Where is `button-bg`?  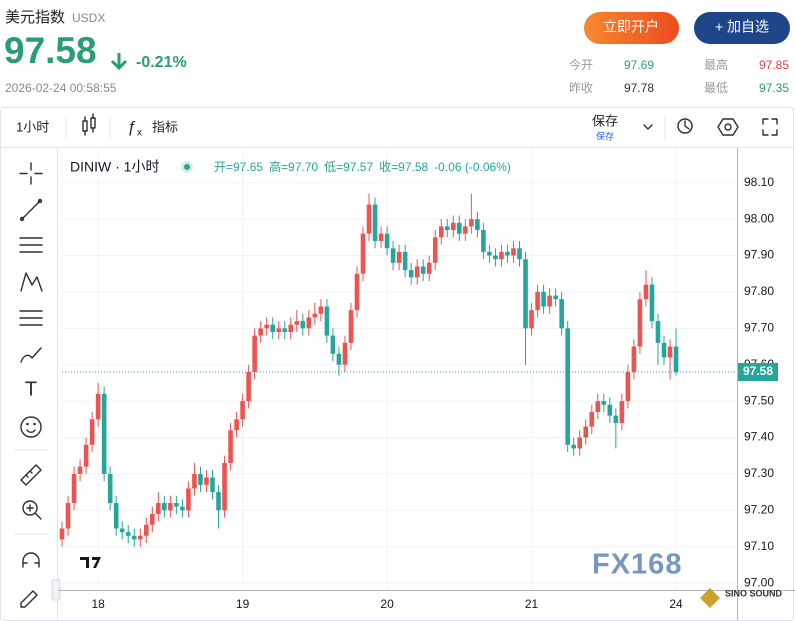
button-bg is located at coordinates (742, 28).